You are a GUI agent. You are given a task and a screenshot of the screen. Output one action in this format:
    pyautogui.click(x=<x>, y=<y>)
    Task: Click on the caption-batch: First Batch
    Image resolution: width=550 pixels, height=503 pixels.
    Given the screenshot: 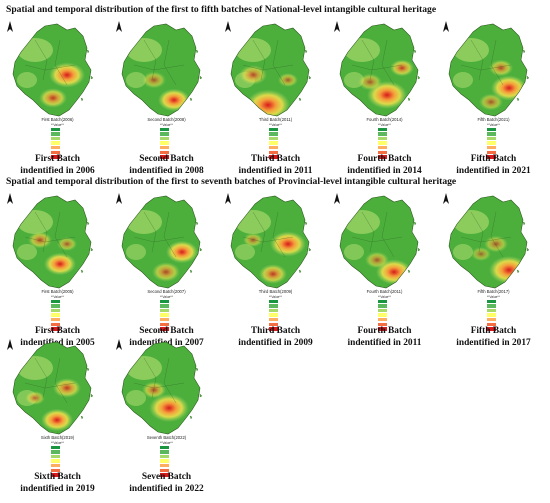 What is the action you would take?
    pyautogui.click(x=57, y=159)
    